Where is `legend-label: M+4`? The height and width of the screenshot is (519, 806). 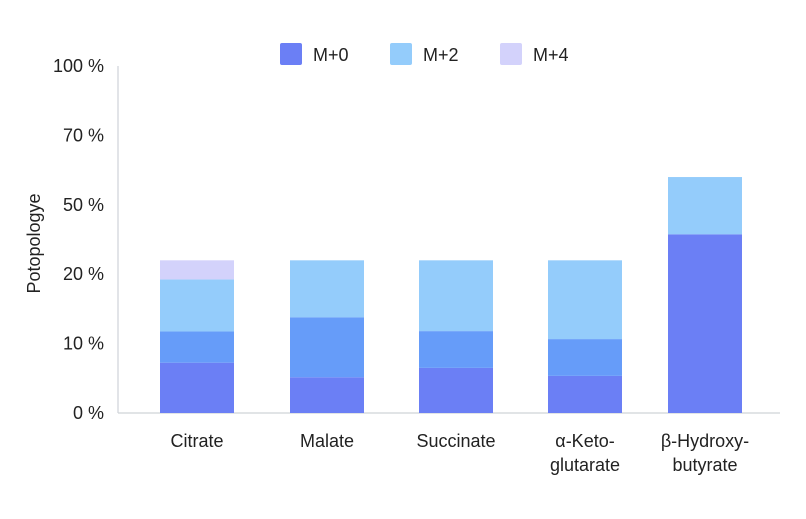
legend-label: M+4 is located at coordinates (551, 55).